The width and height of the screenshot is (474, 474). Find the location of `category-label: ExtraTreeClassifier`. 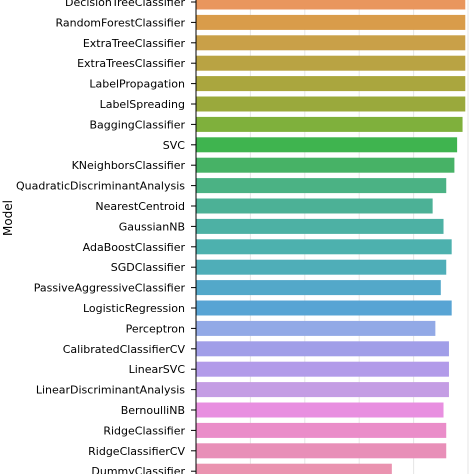

category-label: ExtraTreeClassifier is located at coordinates (134, 43).